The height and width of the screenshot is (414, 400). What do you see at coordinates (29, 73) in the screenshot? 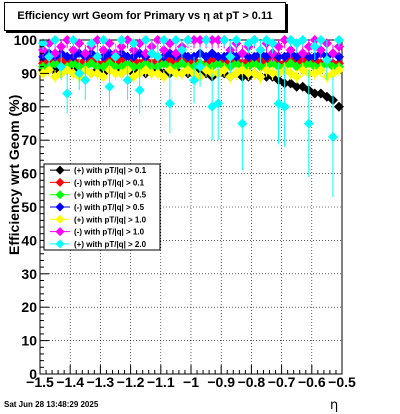
I see `y-tick-label: 90` at bounding box center [29, 73].